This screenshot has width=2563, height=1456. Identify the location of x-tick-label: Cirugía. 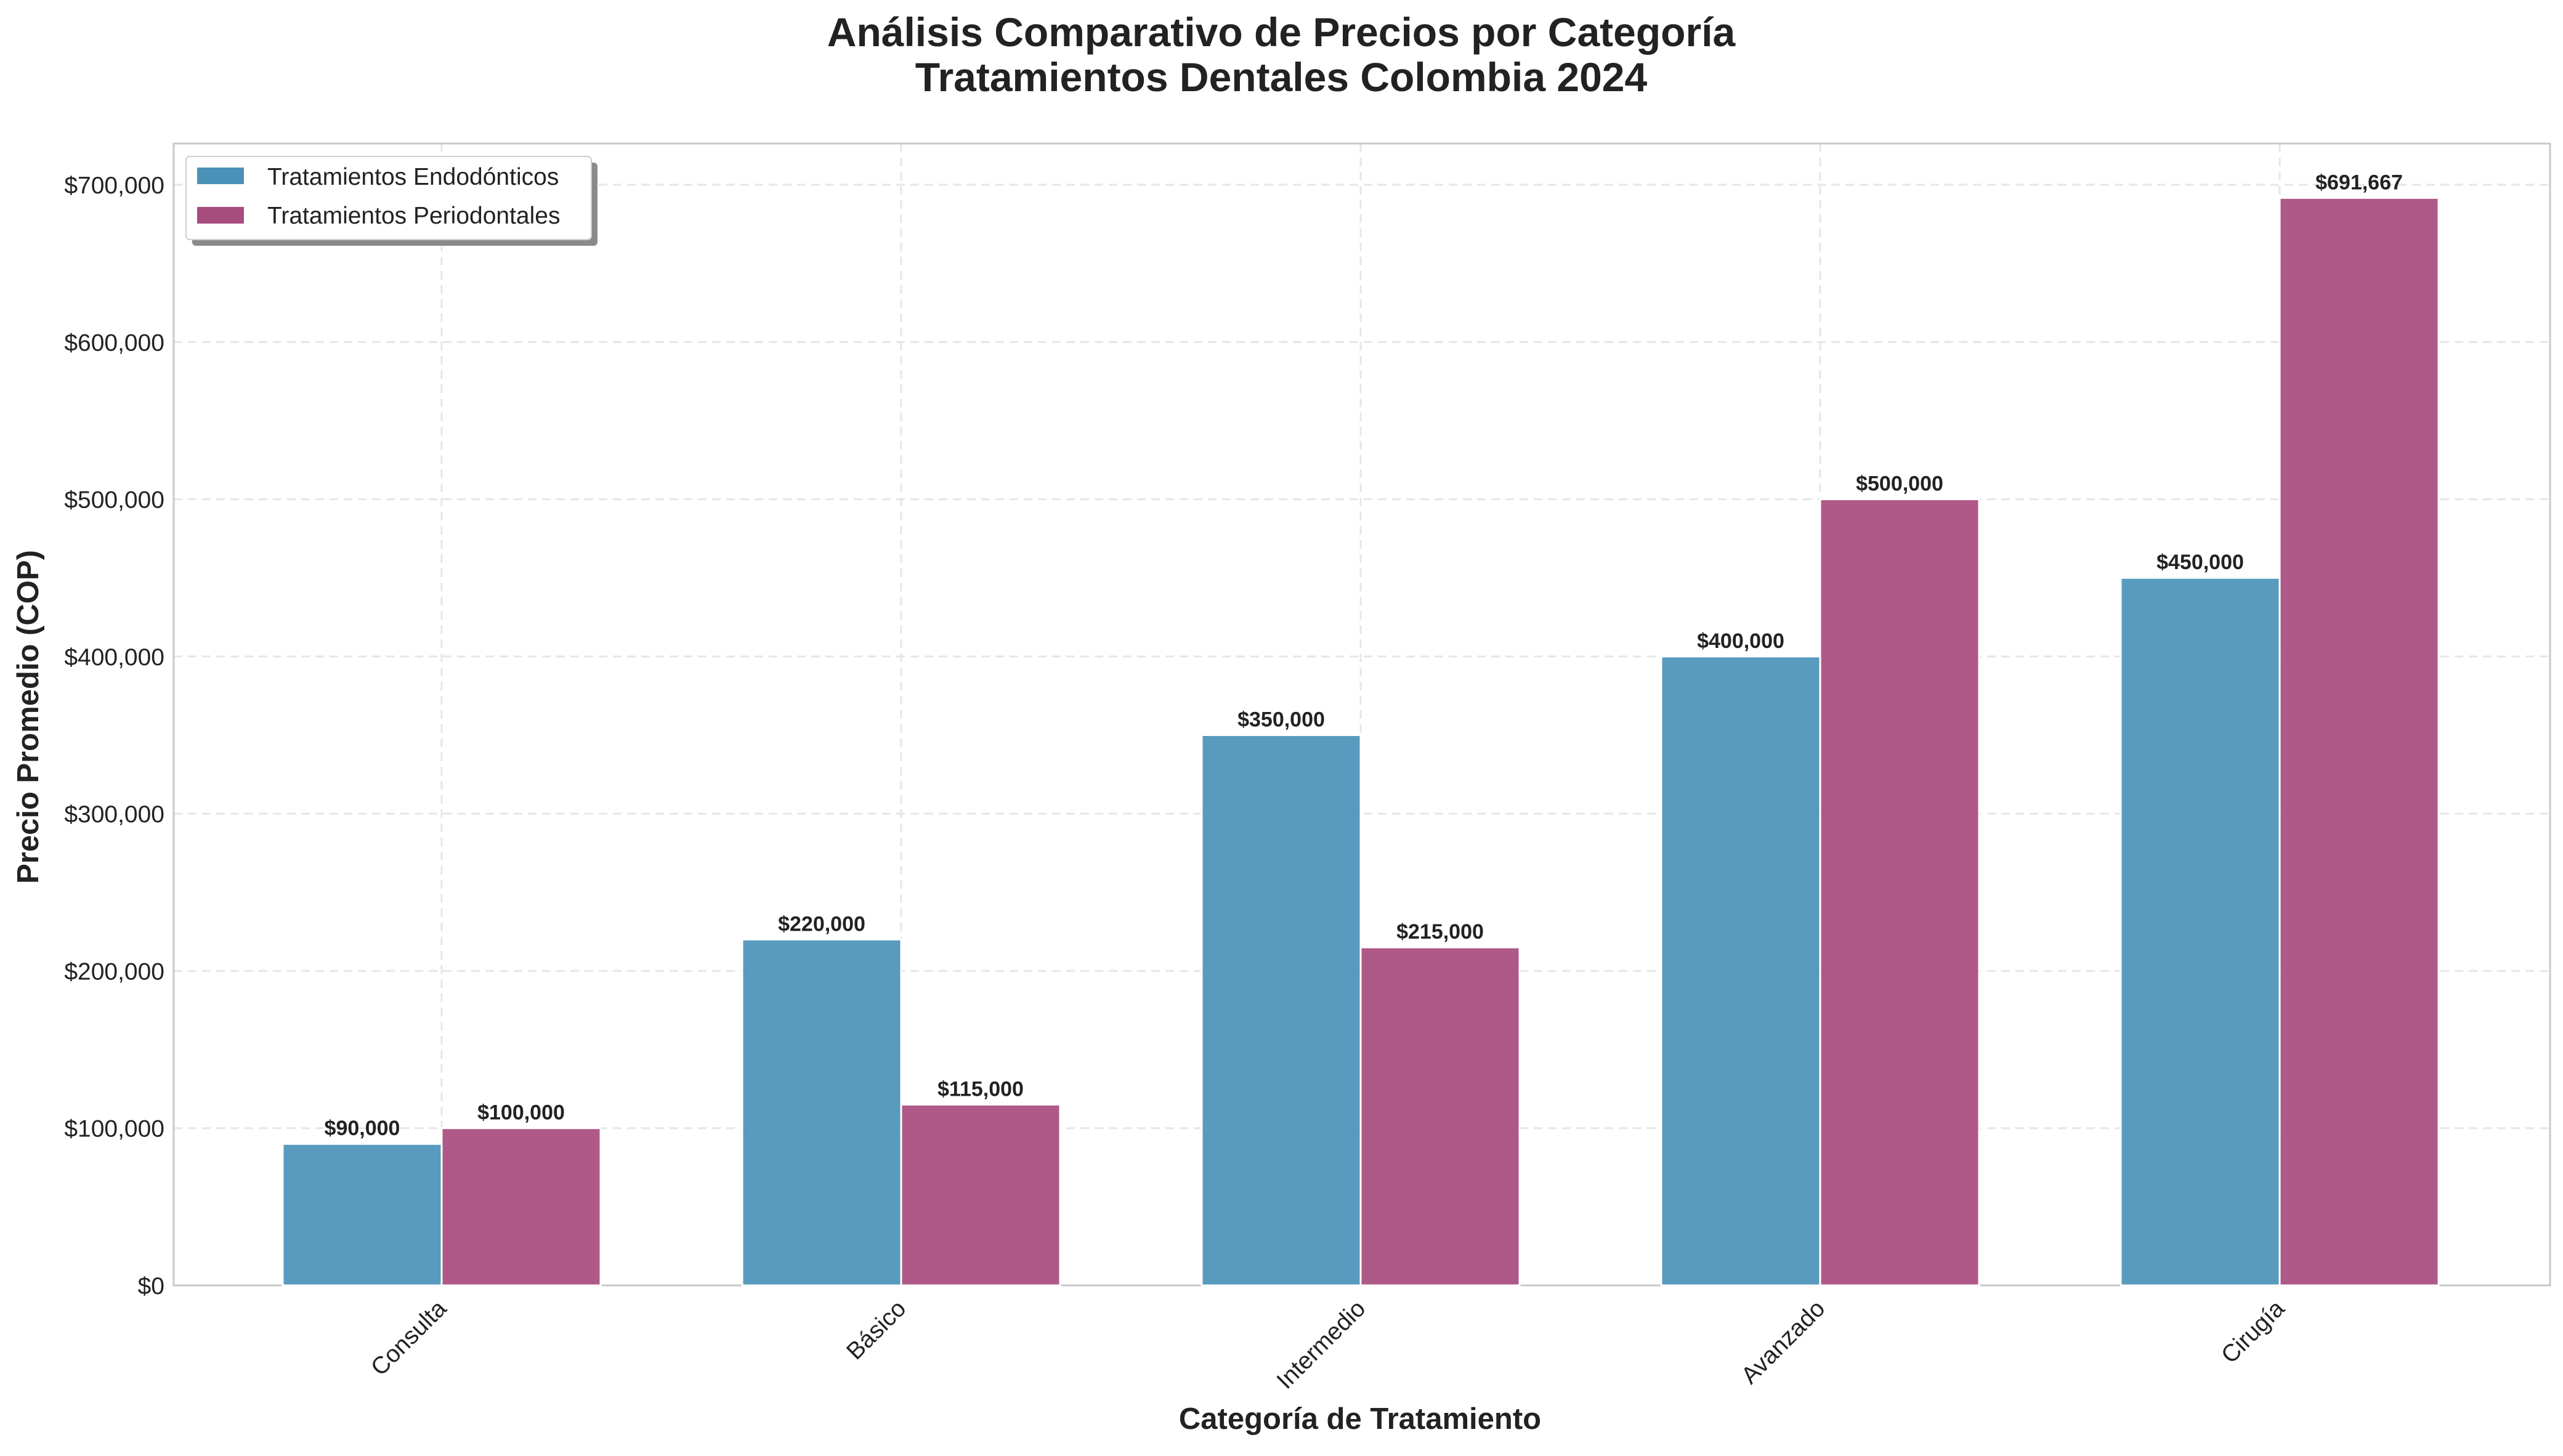
(2253, 1332).